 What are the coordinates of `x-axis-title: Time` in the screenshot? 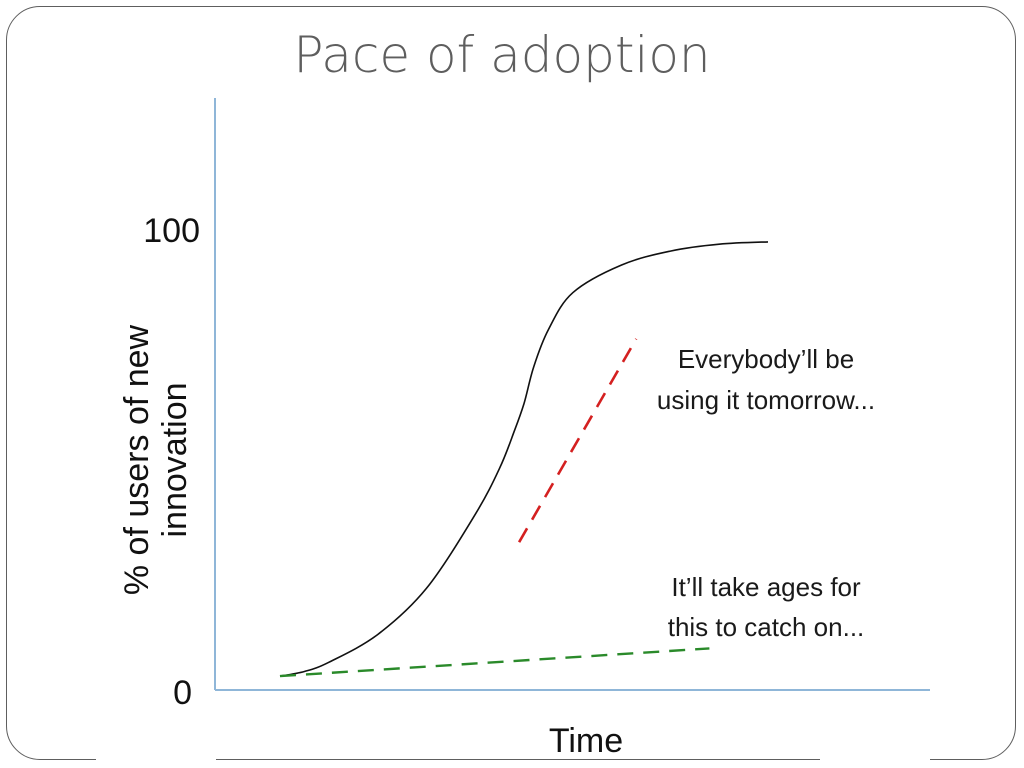 It's located at (586, 741).